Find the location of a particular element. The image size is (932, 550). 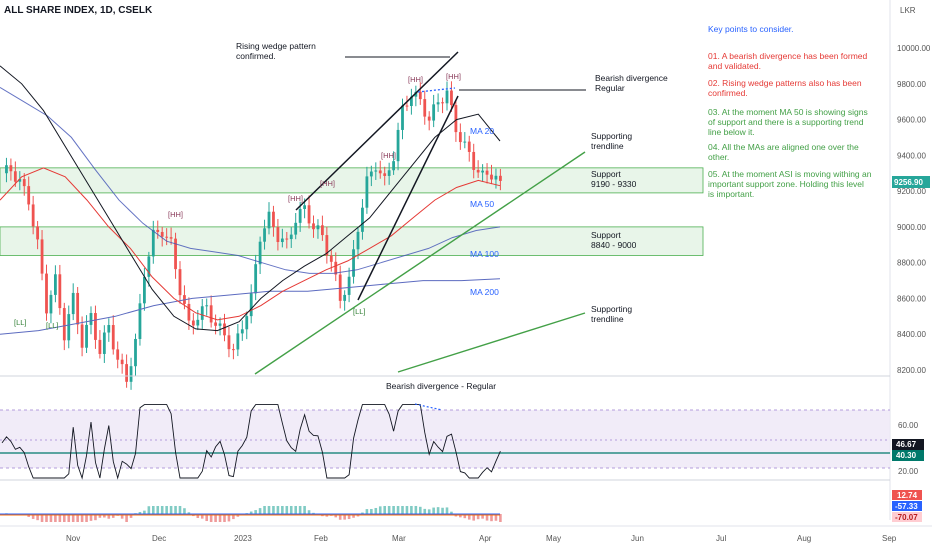

supporting-trendline-2-annotation: Supporting trendline is located at coordinates (611, 314).